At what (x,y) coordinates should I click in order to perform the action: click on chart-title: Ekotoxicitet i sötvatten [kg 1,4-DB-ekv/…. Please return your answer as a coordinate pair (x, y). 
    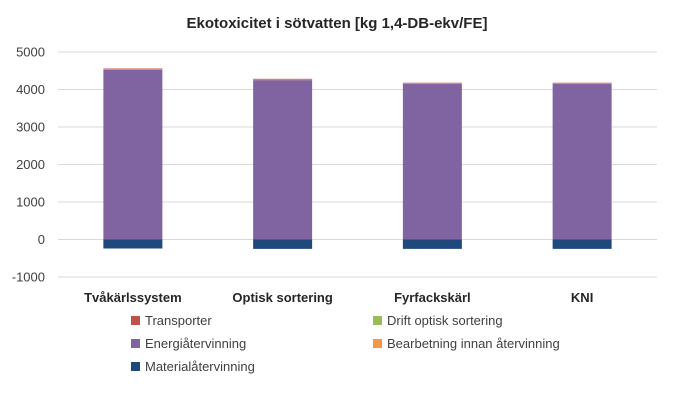
    Looking at the image, I should click on (337, 23).